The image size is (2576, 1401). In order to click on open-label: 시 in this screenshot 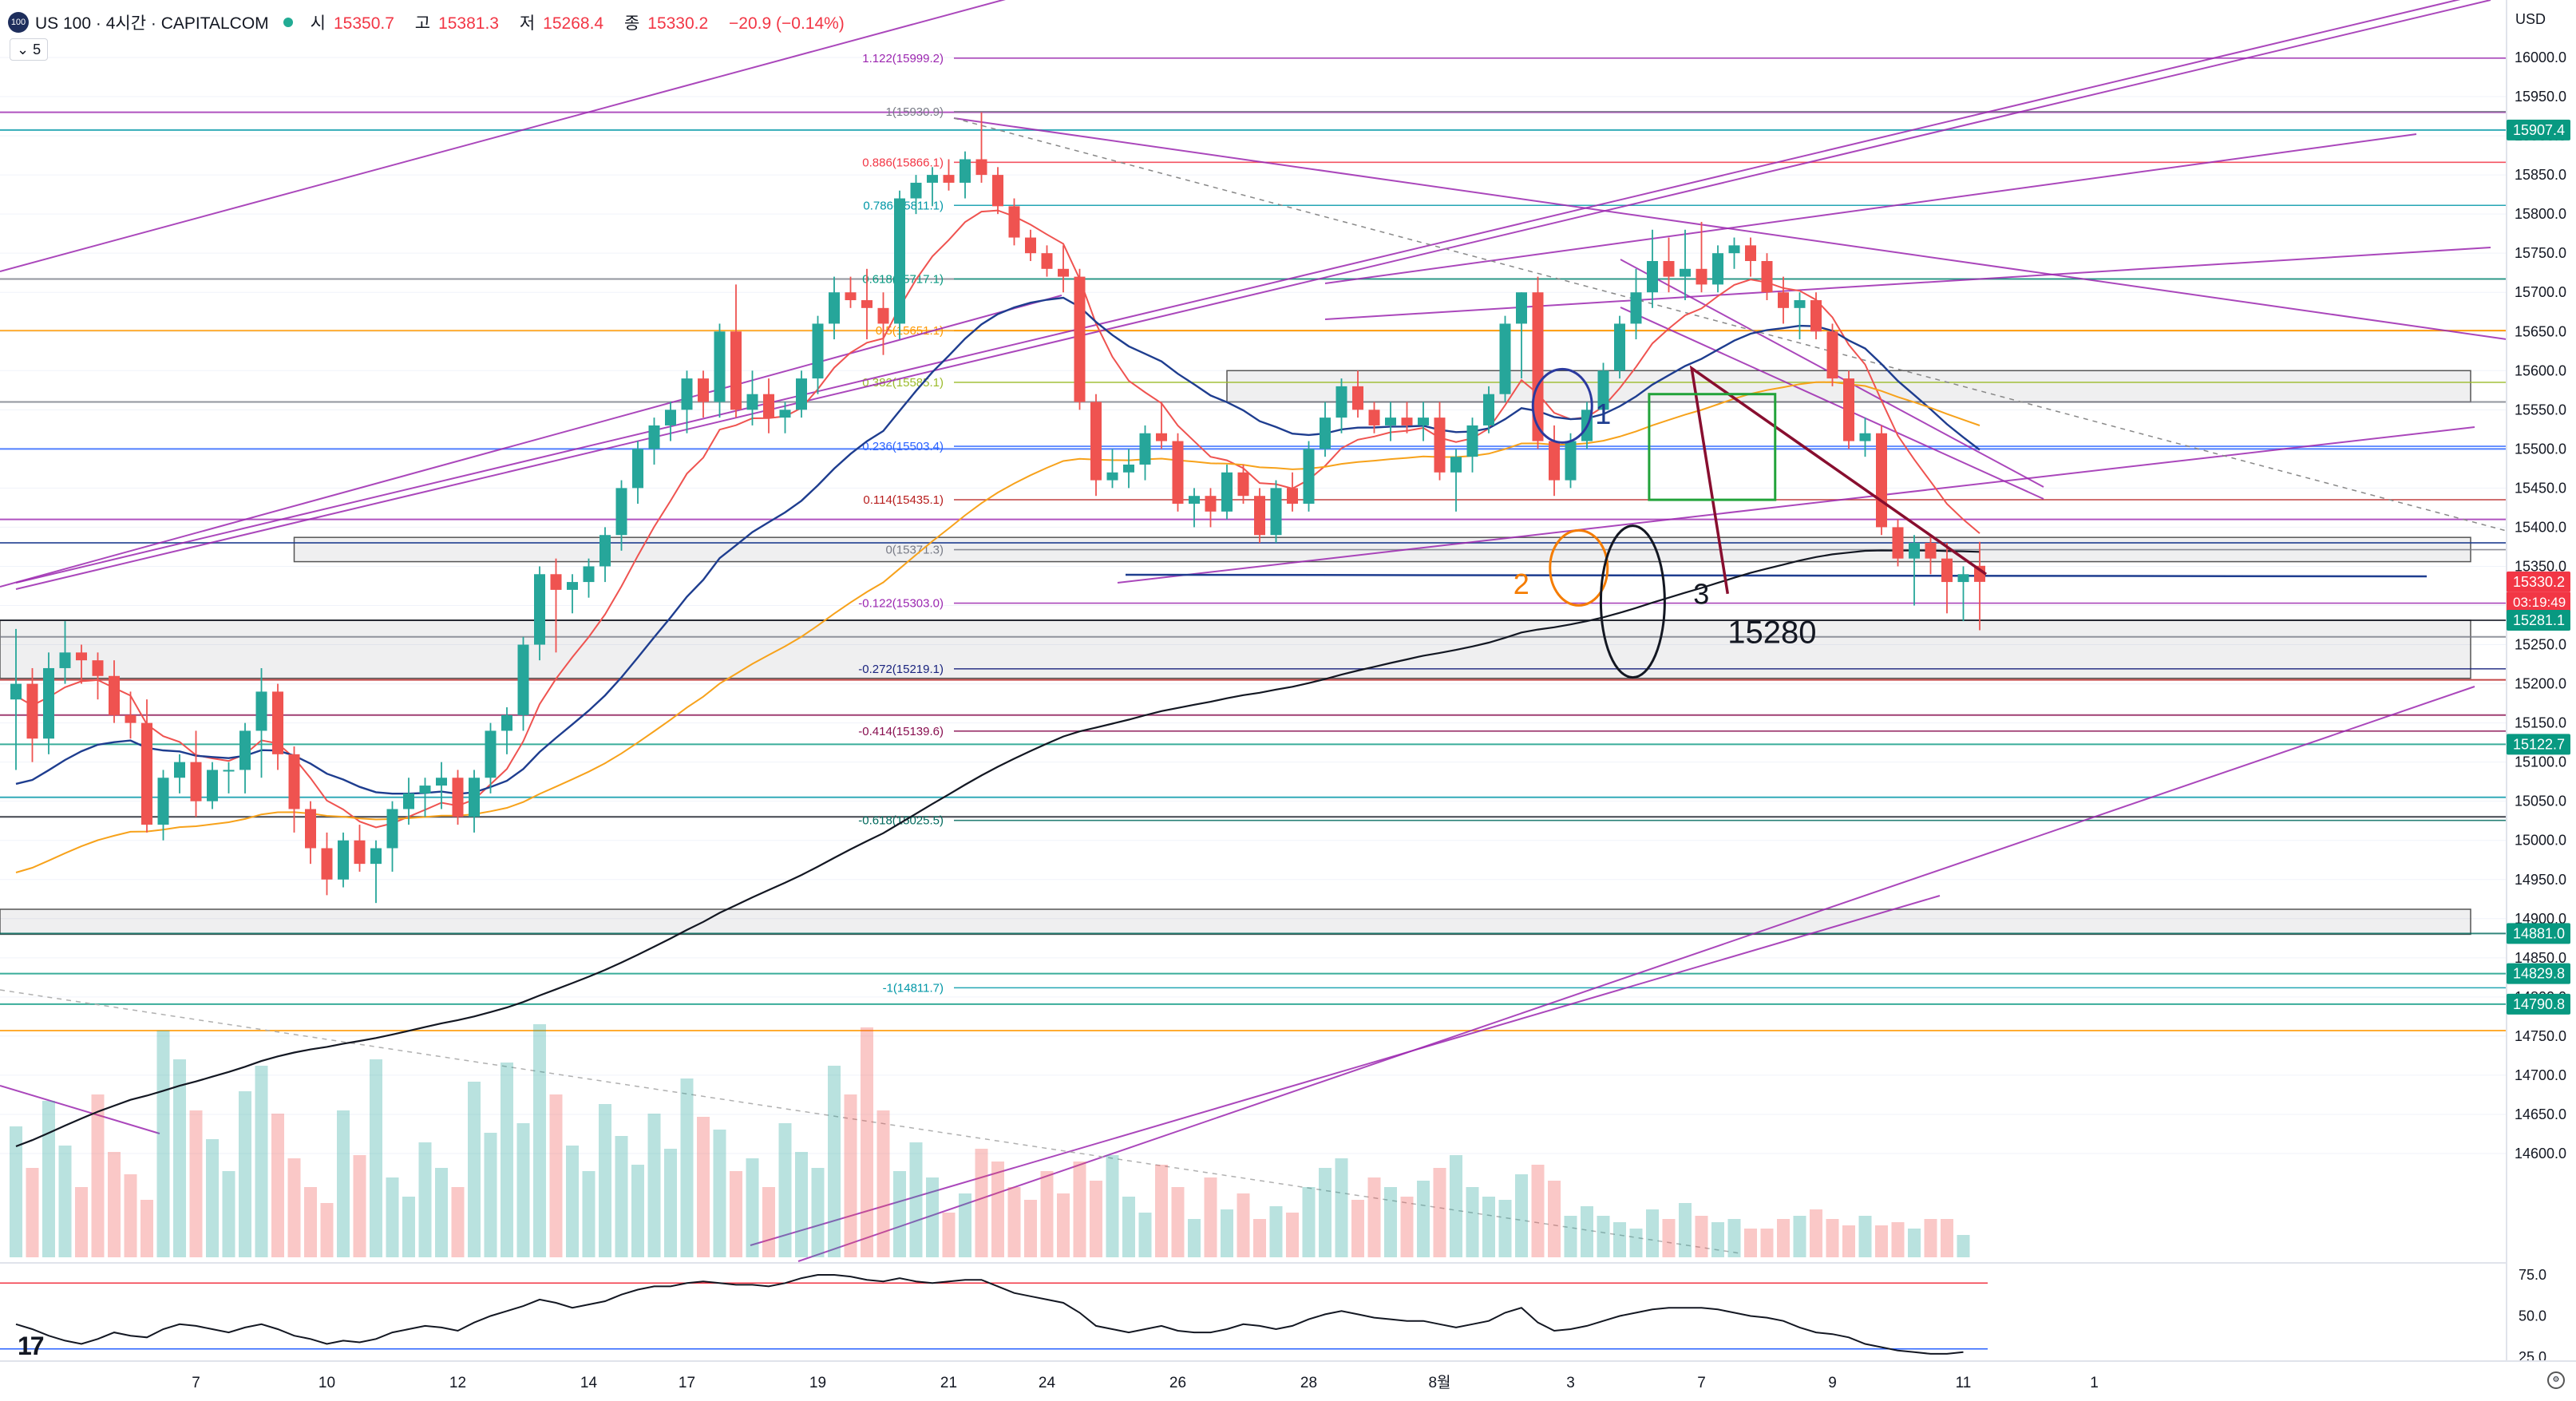, I will do `click(318, 23)`.